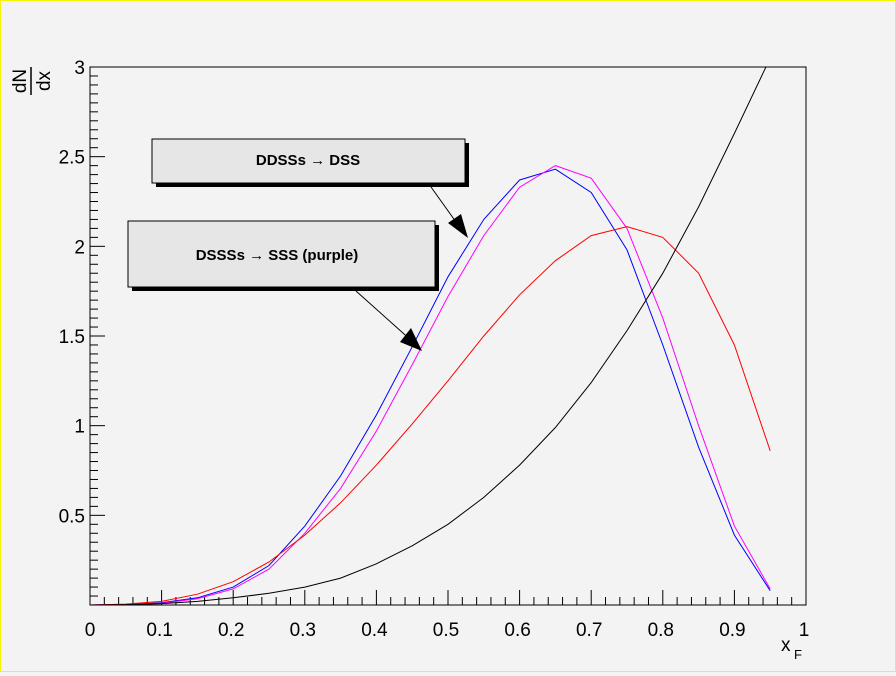  I want to click on x-tick-label: 0.5, so click(446, 630).